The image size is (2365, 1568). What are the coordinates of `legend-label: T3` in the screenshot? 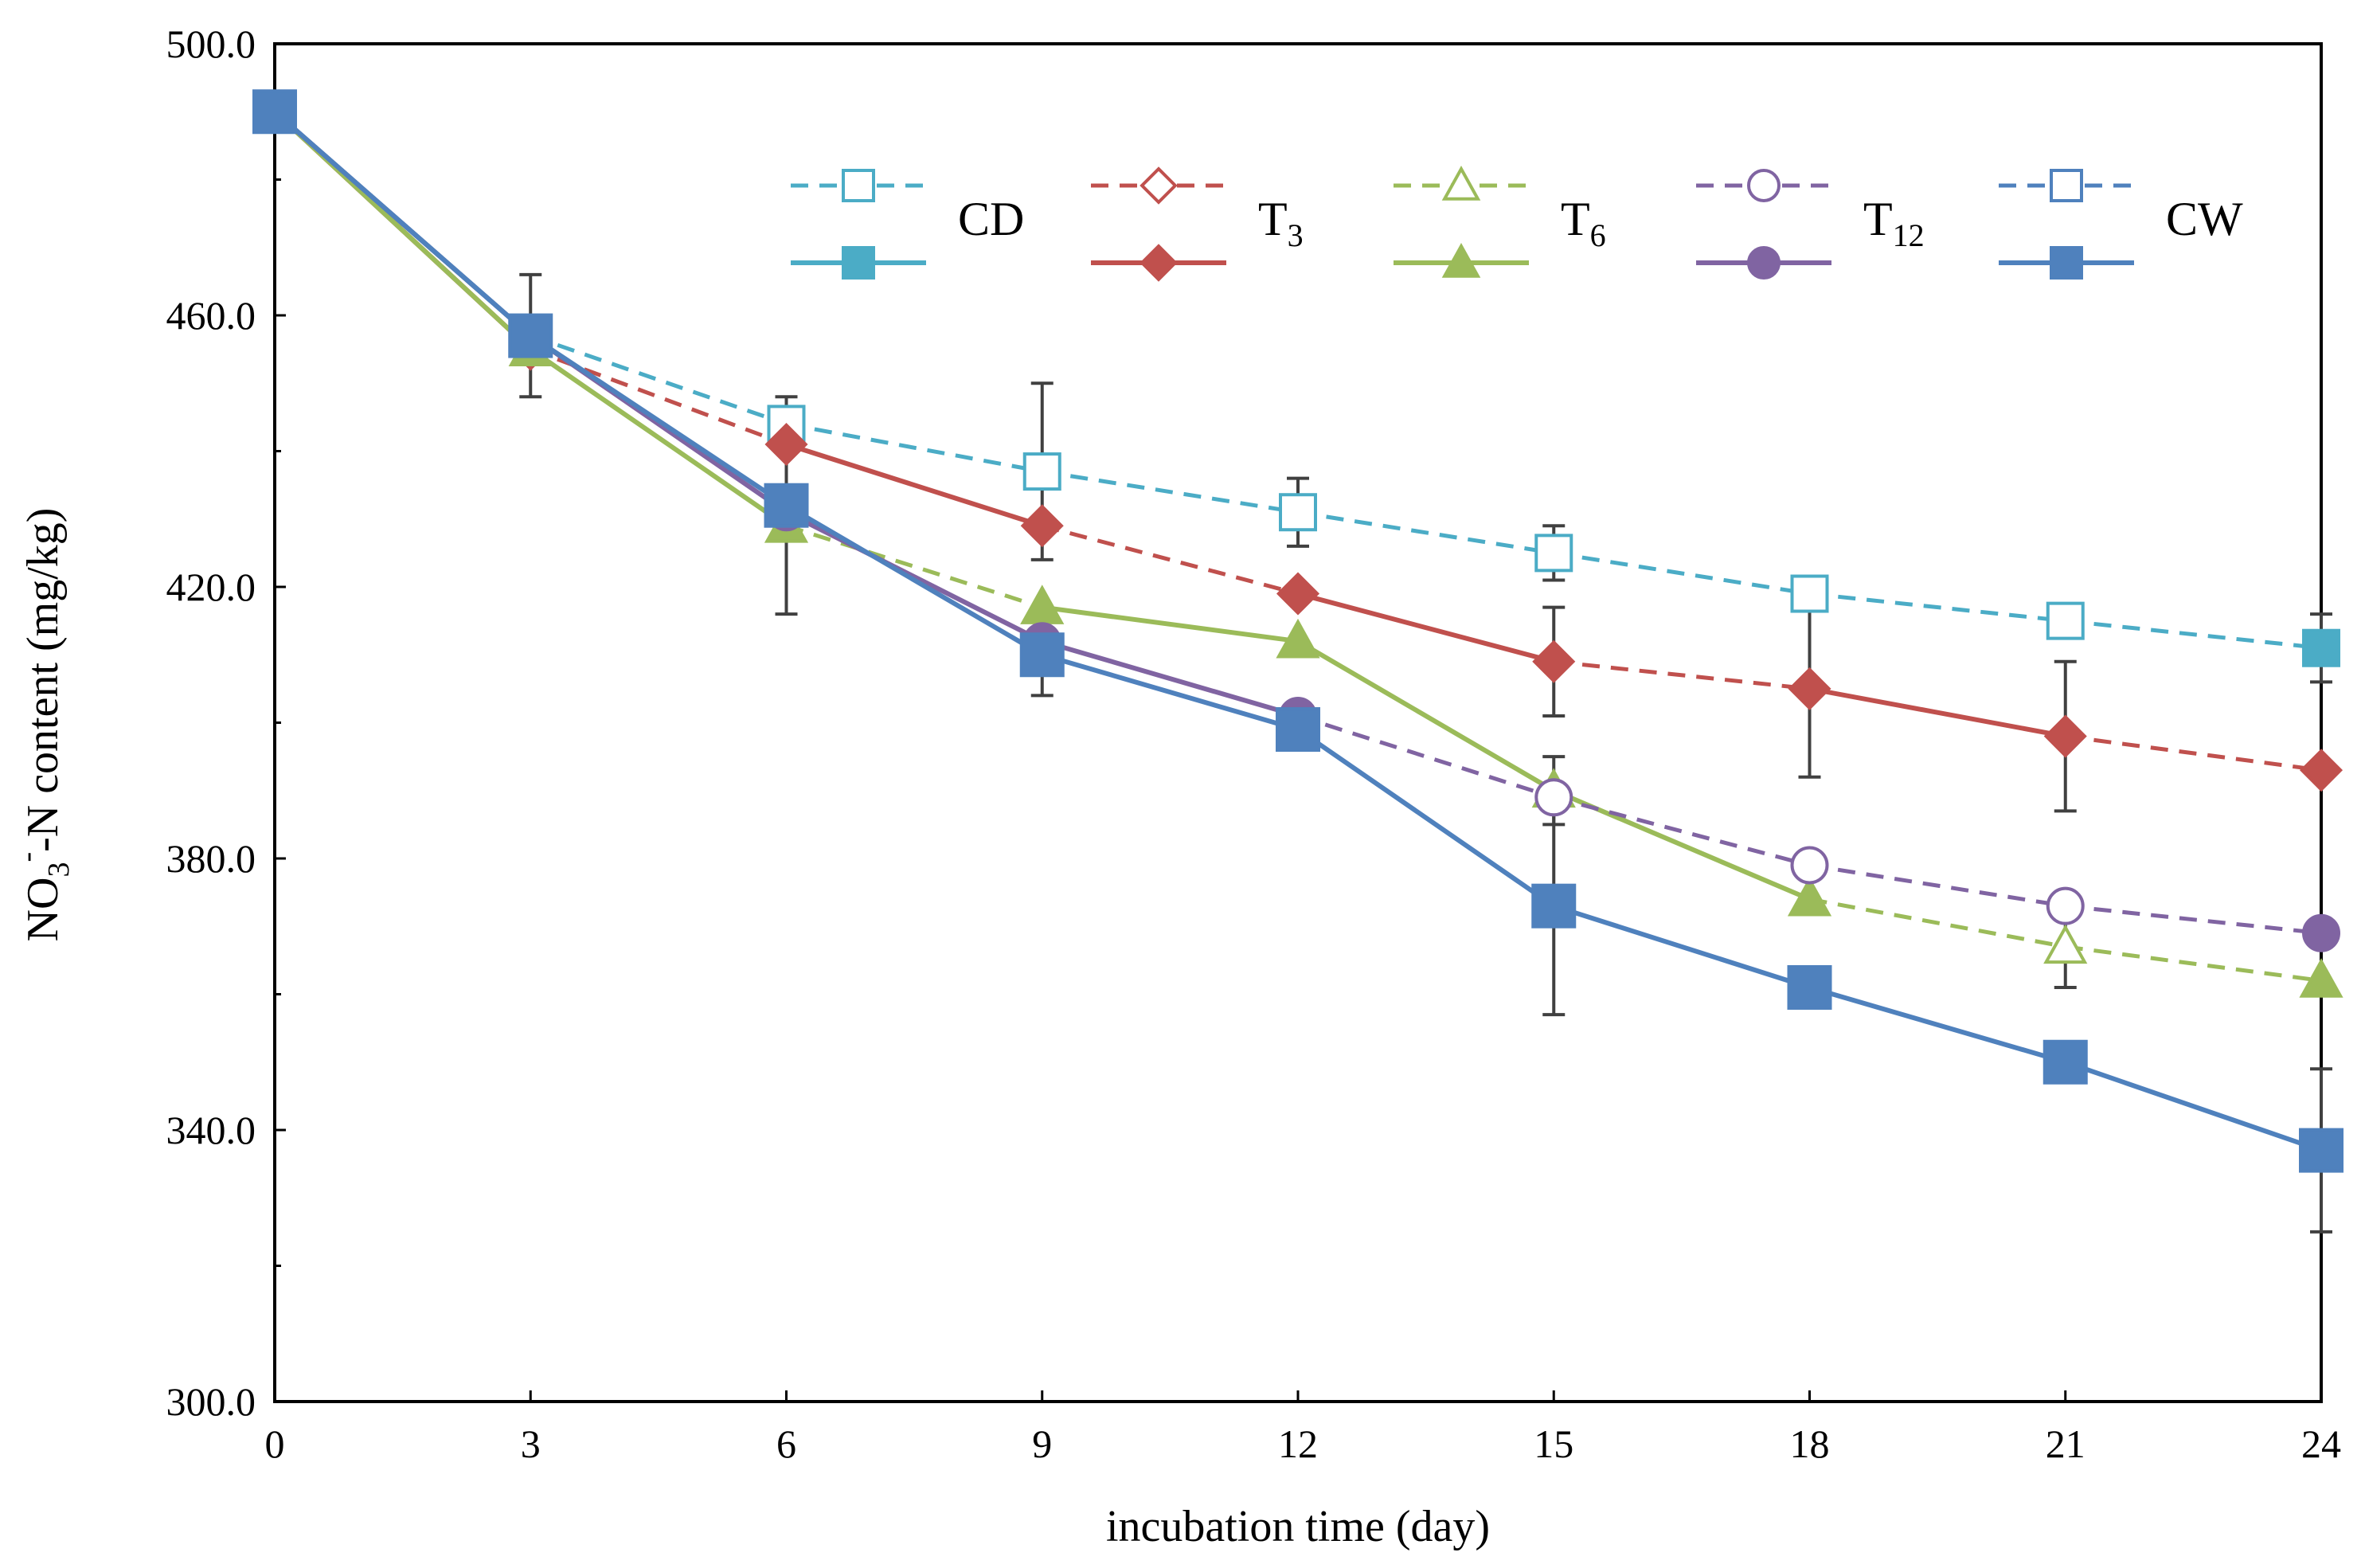 It's located at (1281, 223).